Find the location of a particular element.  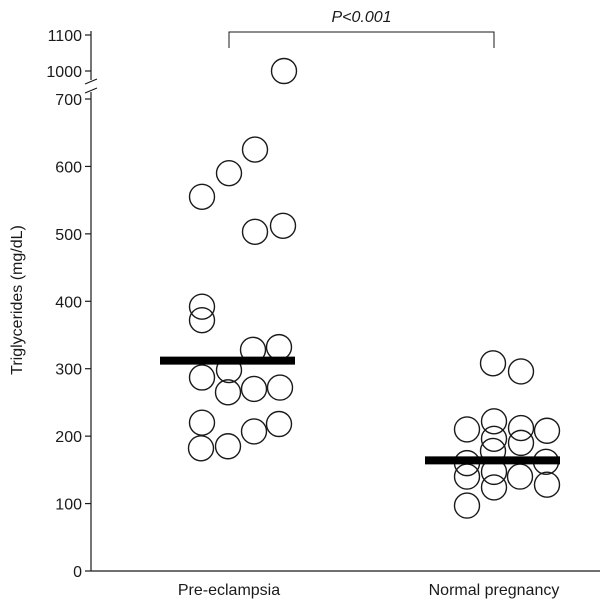

y-tick-label: 1000 is located at coordinates (64, 72).